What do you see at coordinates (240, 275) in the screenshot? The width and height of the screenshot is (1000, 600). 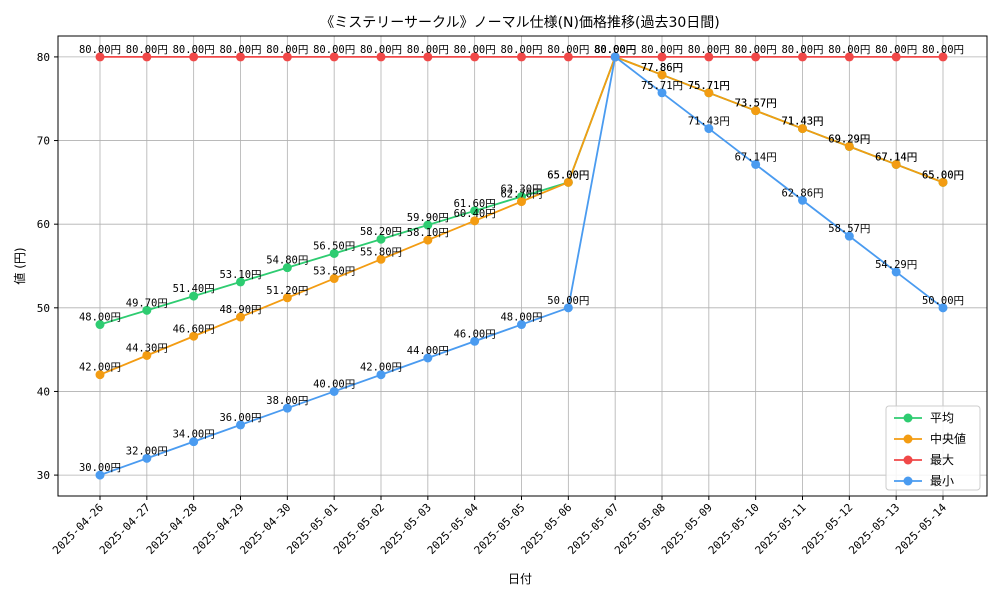 I see `data-label: 53.10円` at bounding box center [240, 275].